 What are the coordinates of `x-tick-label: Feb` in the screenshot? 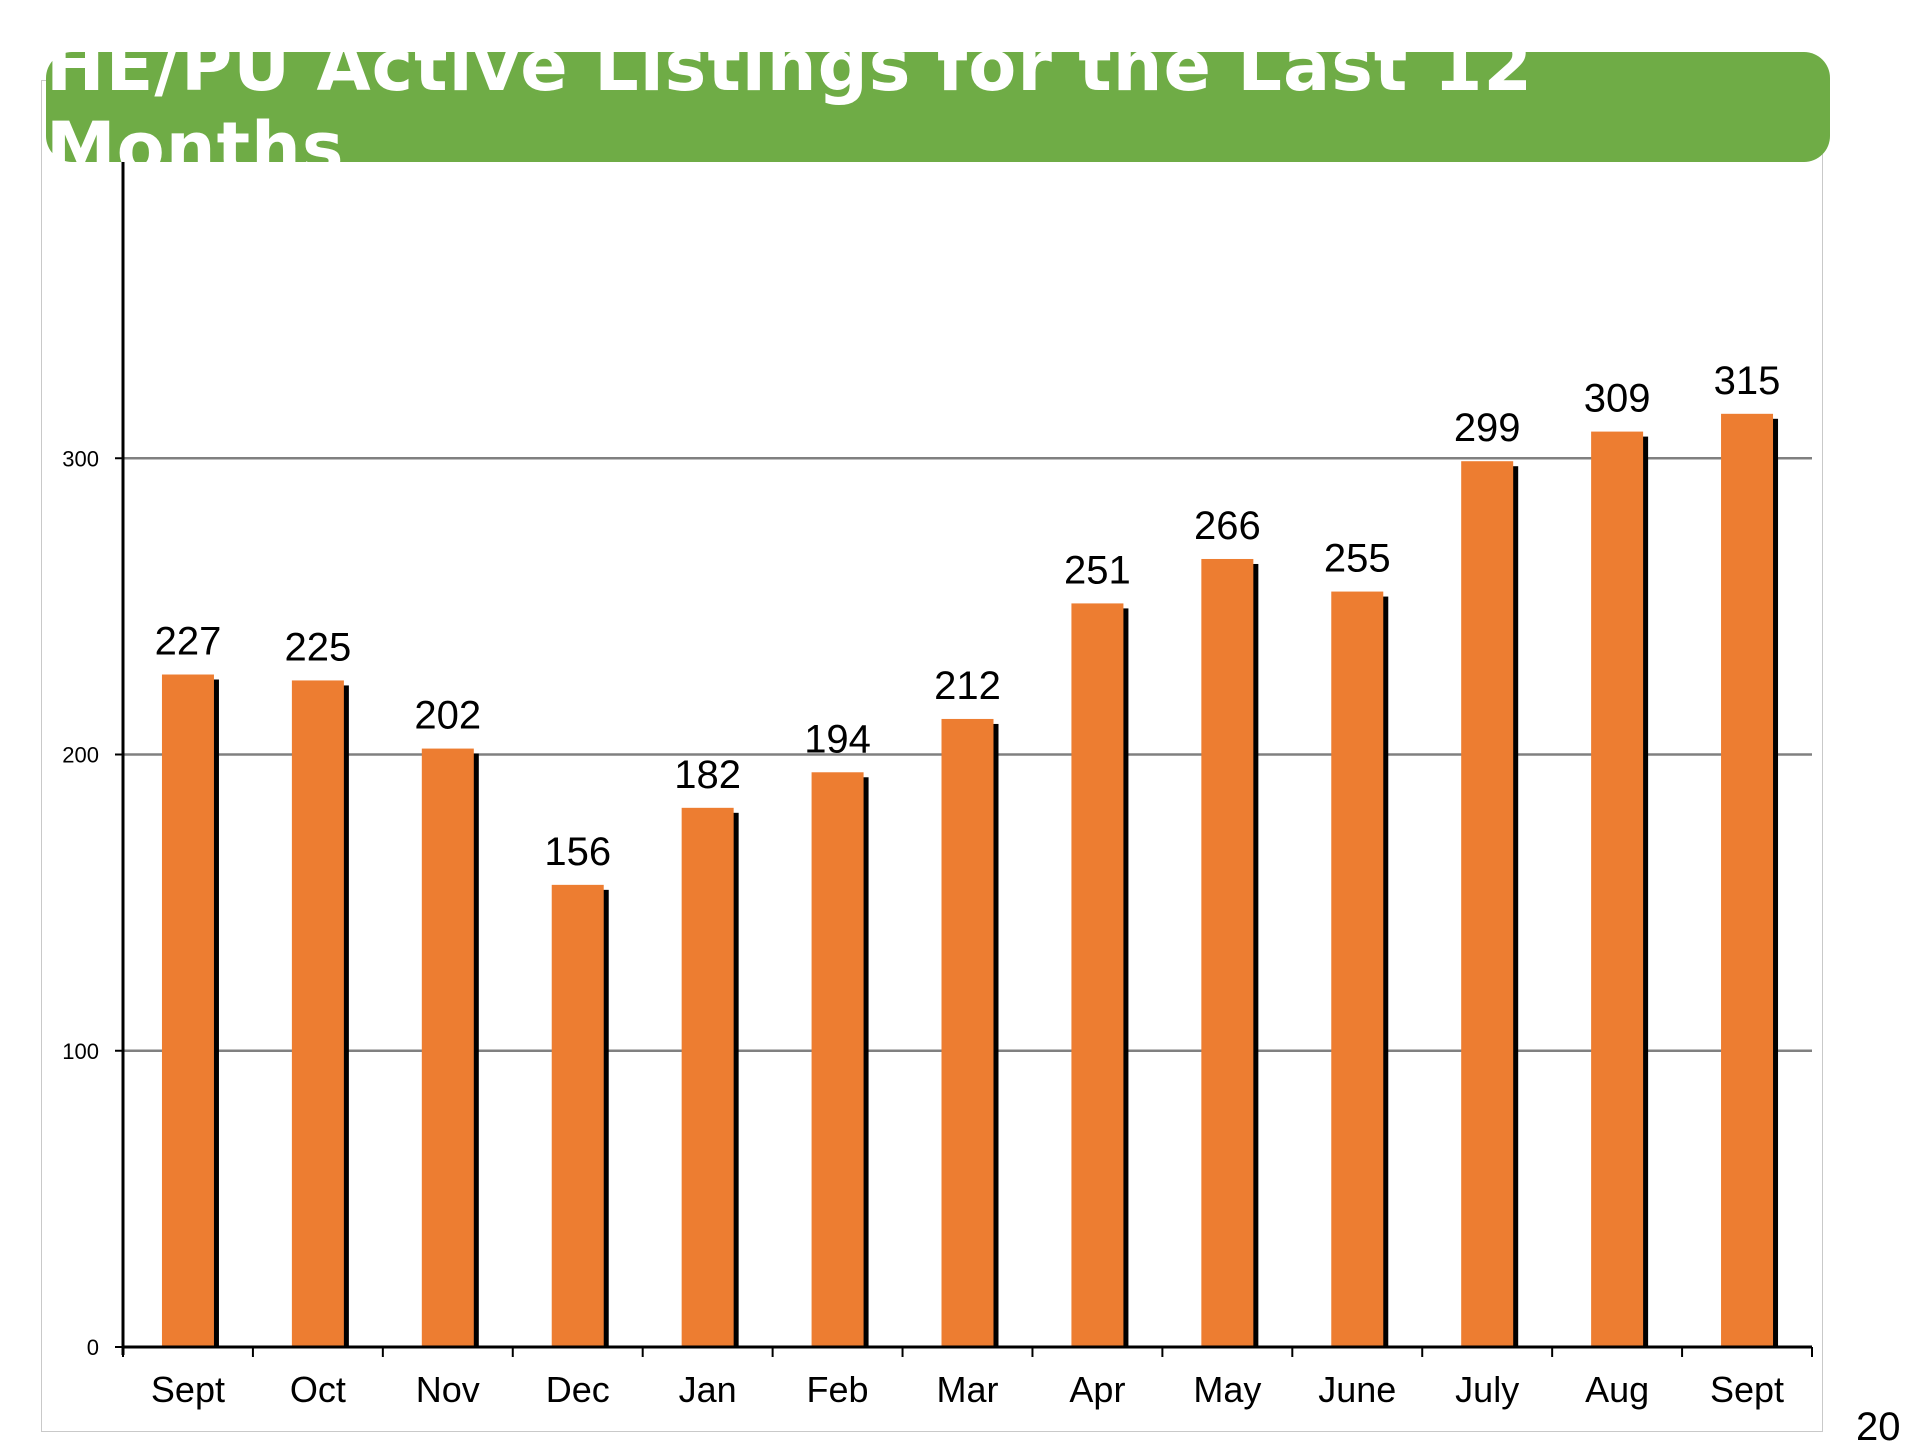 It's located at (838, 1389).